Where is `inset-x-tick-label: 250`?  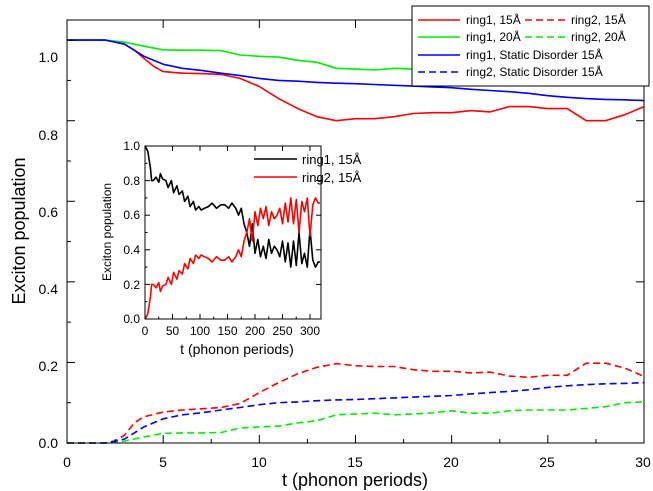 inset-x-tick-label: 250 is located at coordinates (282, 331).